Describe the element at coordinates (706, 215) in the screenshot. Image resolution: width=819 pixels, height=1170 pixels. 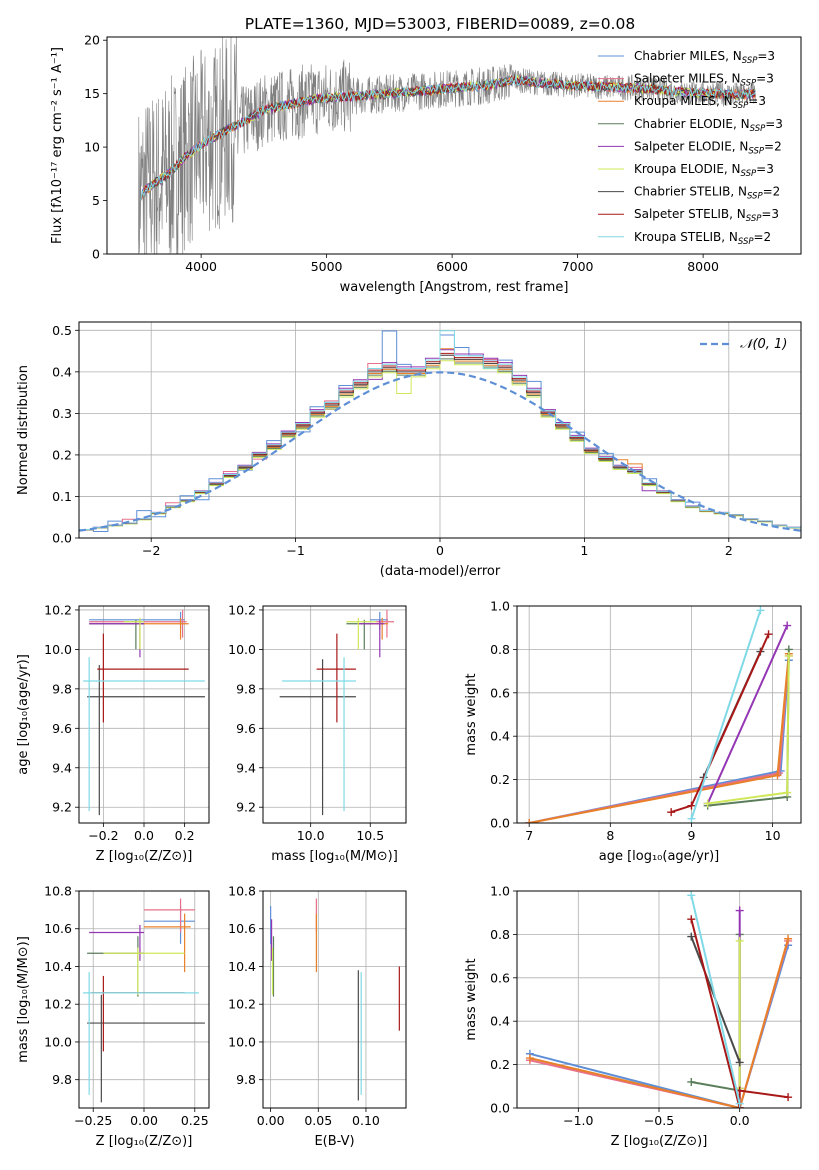
I see `legend-label-ss: Salpeter STELIB, NSSP=3` at that location.